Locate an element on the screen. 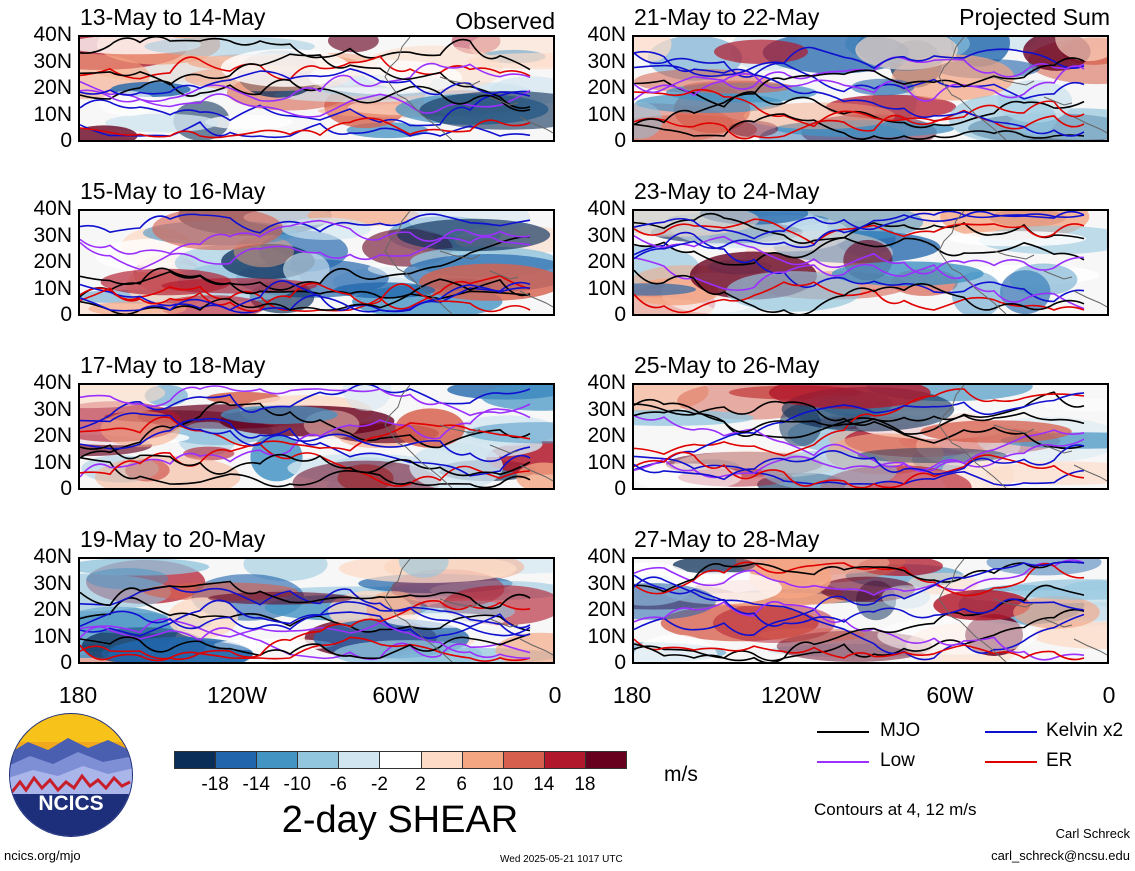 The height and width of the screenshot is (871, 1135). lat-label-40n-right-row1: 40N is located at coordinates (606, 34).